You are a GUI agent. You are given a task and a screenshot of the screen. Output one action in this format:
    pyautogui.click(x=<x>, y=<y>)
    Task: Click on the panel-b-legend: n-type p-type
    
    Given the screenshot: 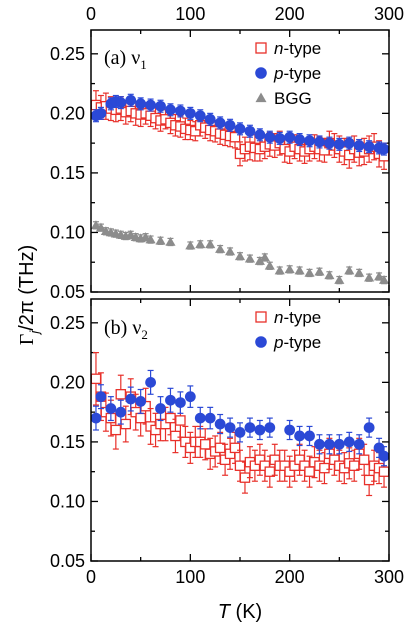 What is the action you would take?
    pyautogui.click(x=288, y=330)
    